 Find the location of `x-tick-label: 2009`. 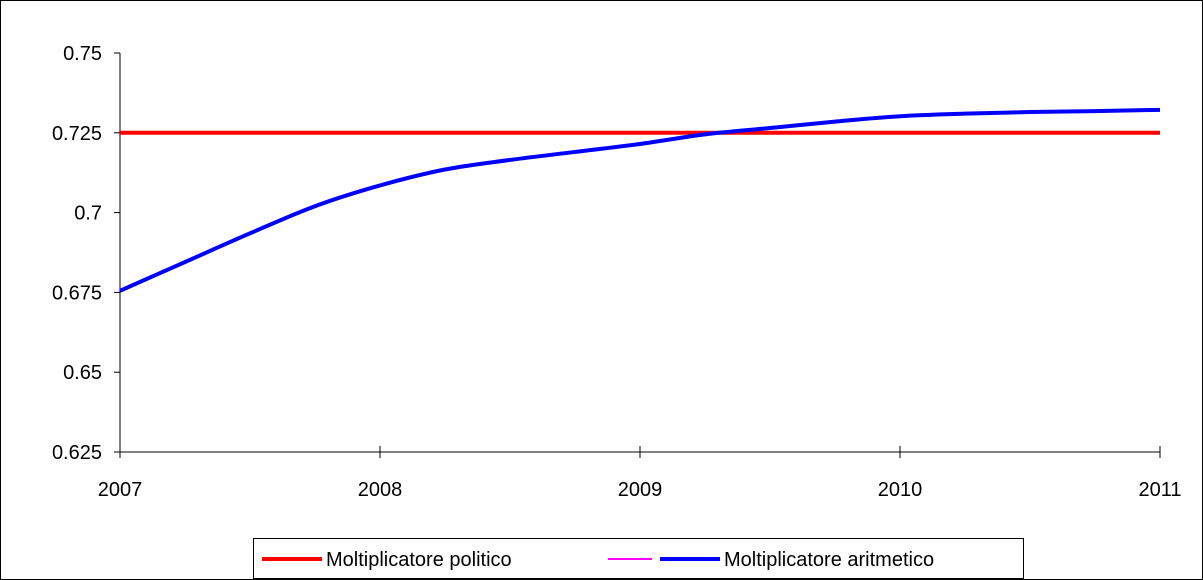

x-tick-label: 2009 is located at coordinates (640, 490).